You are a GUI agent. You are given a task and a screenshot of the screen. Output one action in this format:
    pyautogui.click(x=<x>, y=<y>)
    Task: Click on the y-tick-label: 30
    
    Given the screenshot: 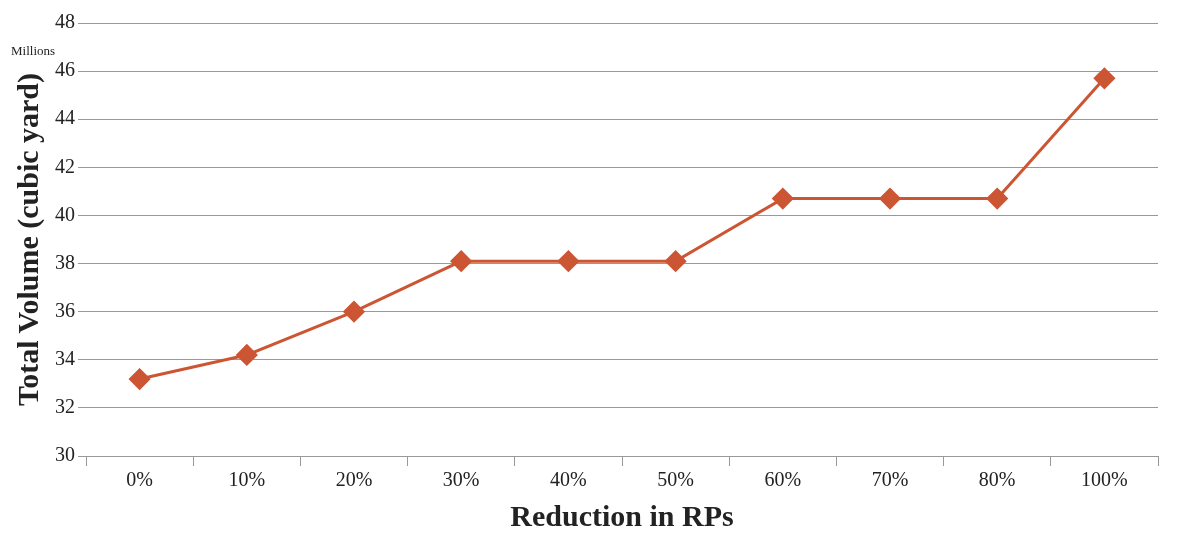 What is the action you would take?
    pyautogui.click(x=65, y=454)
    